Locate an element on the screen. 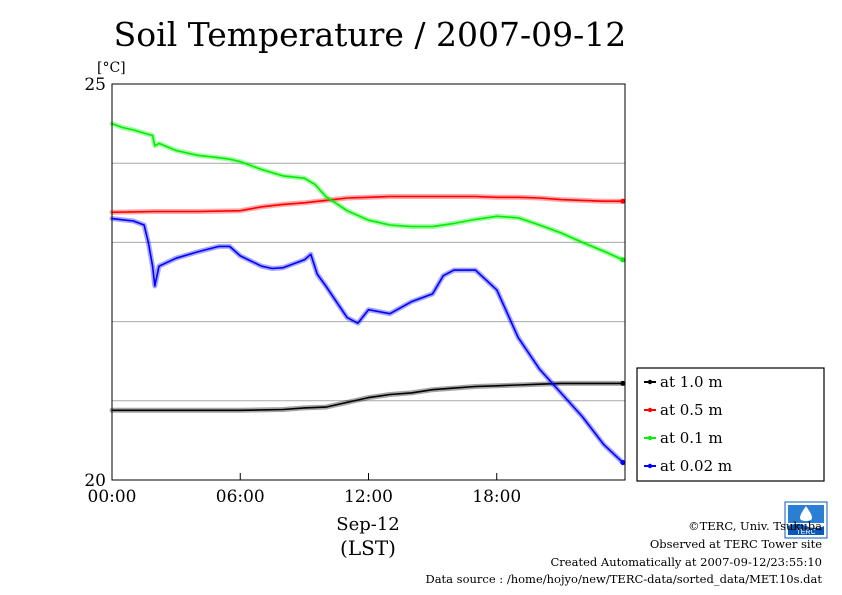 The width and height of the screenshot is (842, 595). legend-label-0: at 1.0 m is located at coordinates (691, 382).